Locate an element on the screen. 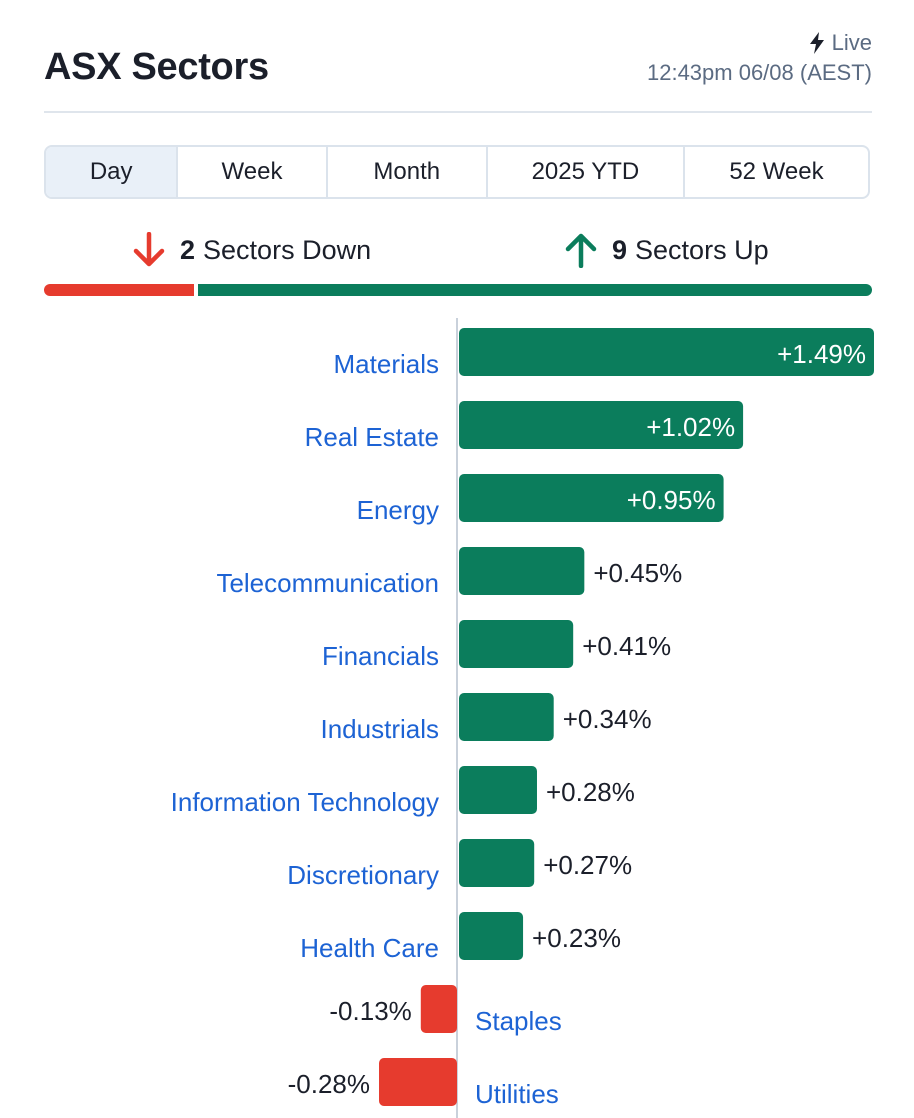  bar-industrials is located at coordinates (506, 717).